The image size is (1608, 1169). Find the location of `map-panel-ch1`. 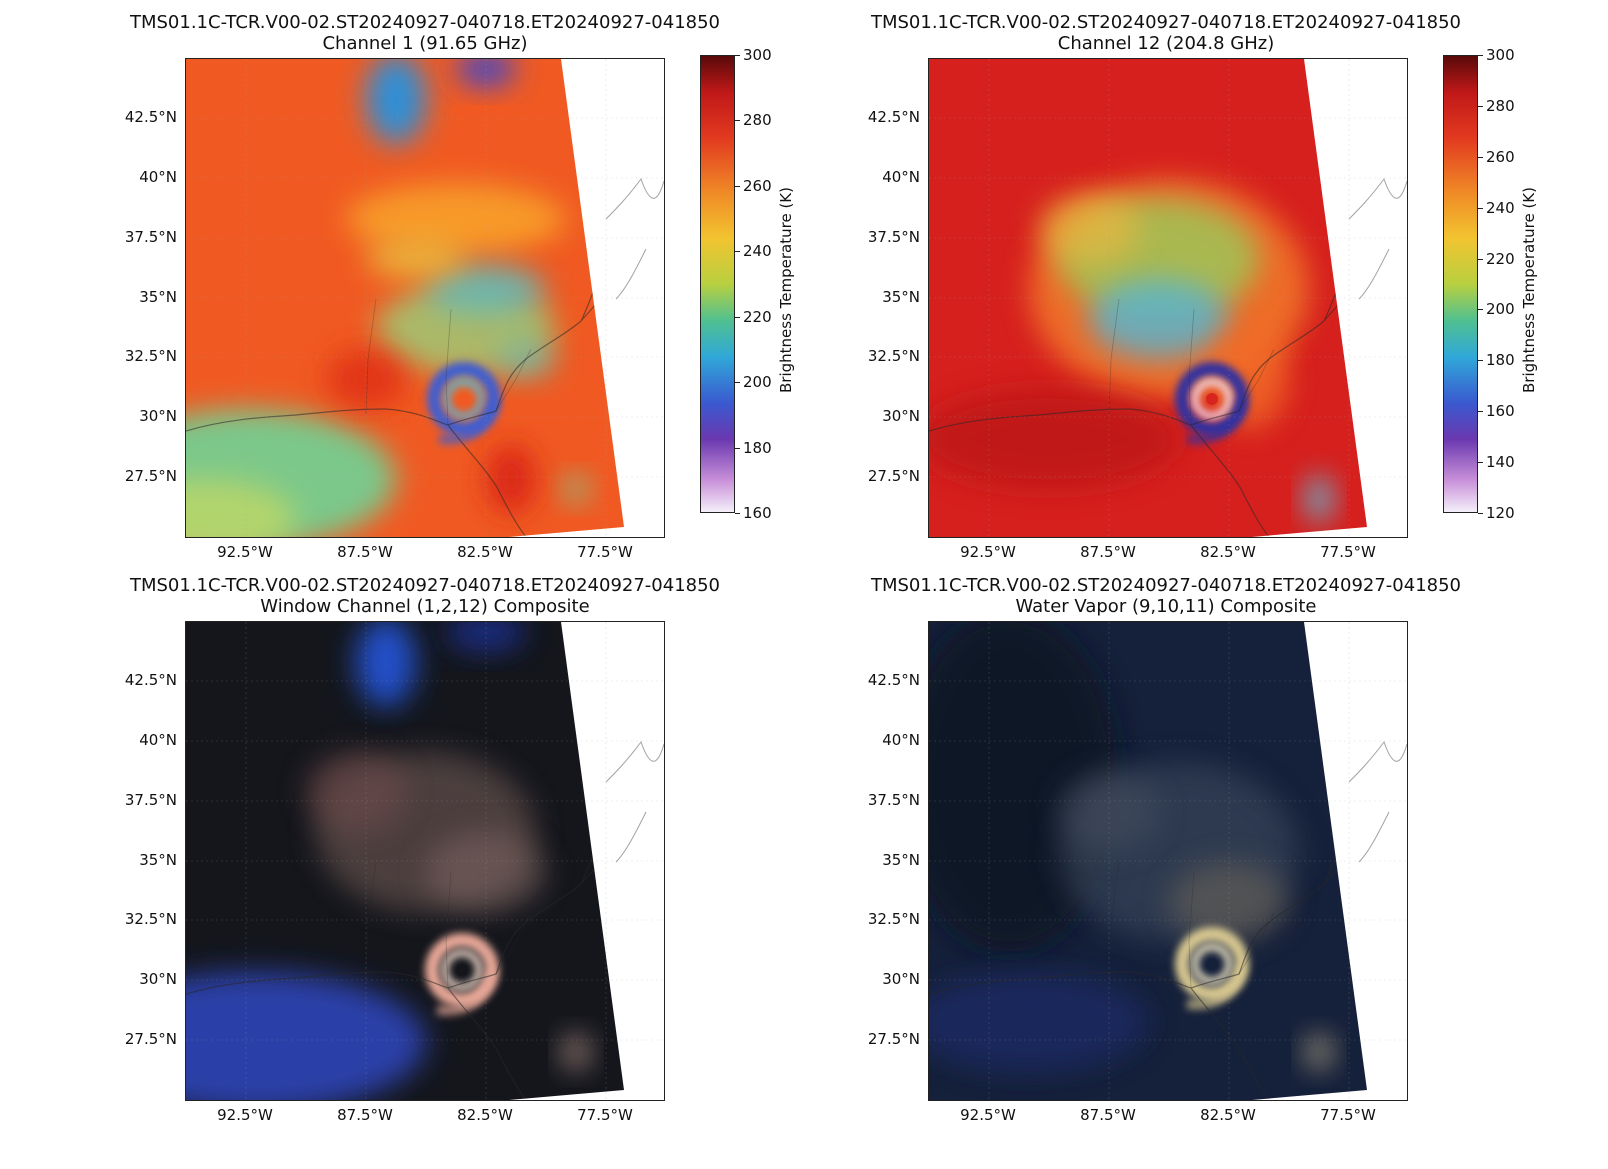

map-panel-ch1 is located at coordinates (425, 298).